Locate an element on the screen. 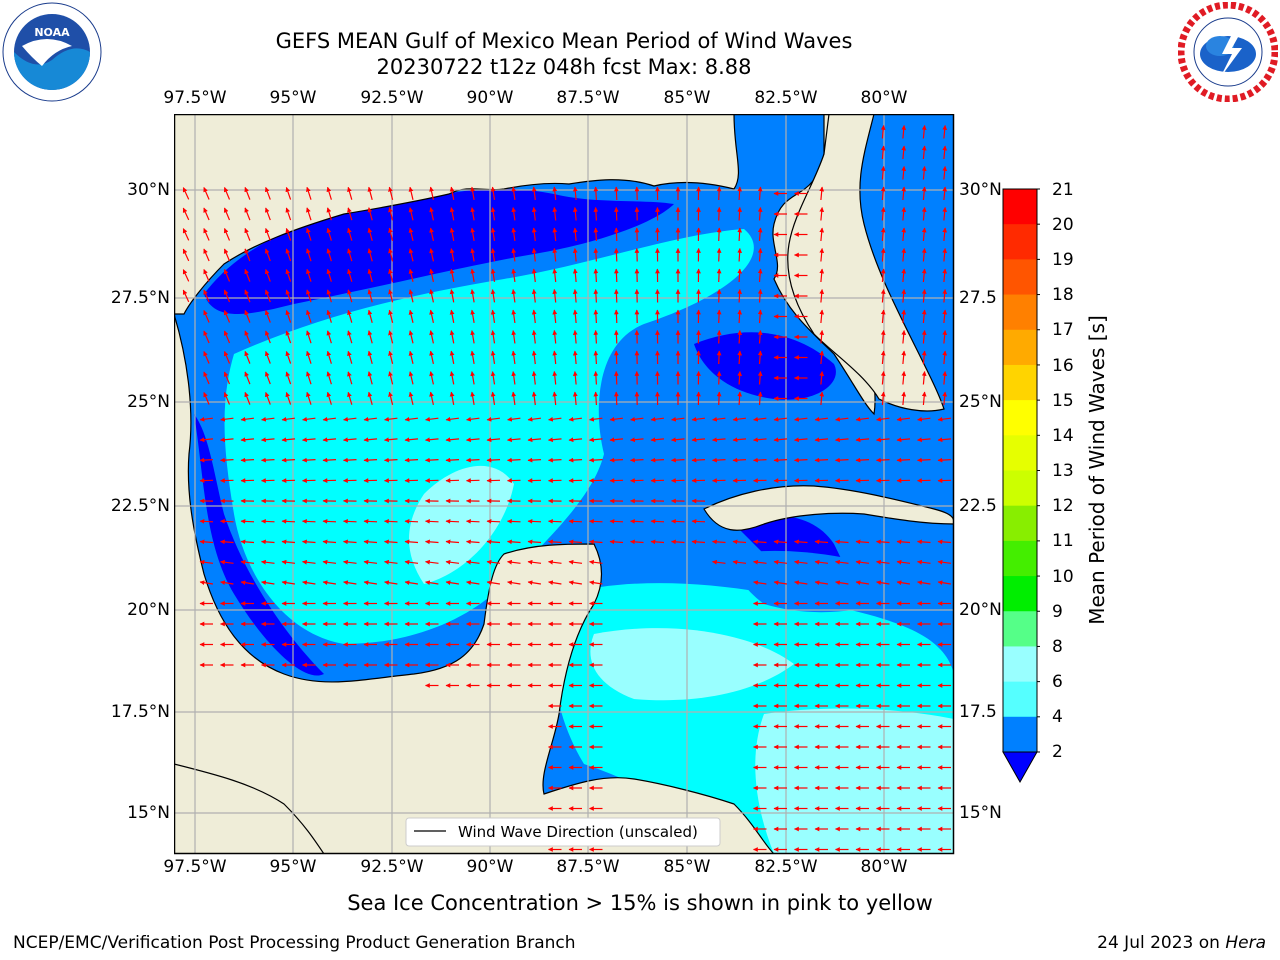 Image resolution: width=1280 pixels, height=960 pixels. lon-tick-top: 92.5°W is located at coordinates (392, 98).